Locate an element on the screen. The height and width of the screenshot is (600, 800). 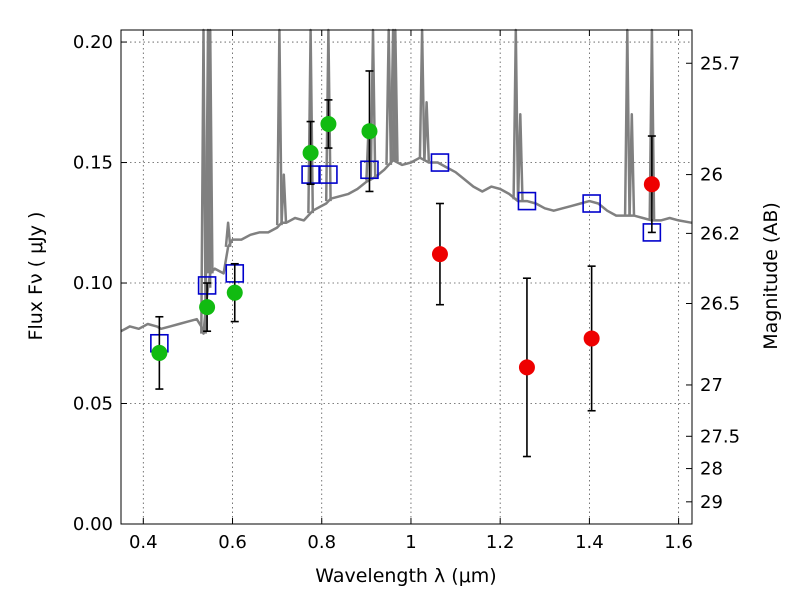
y-right-tick-label: 28 is located at coordinates (711, 469).